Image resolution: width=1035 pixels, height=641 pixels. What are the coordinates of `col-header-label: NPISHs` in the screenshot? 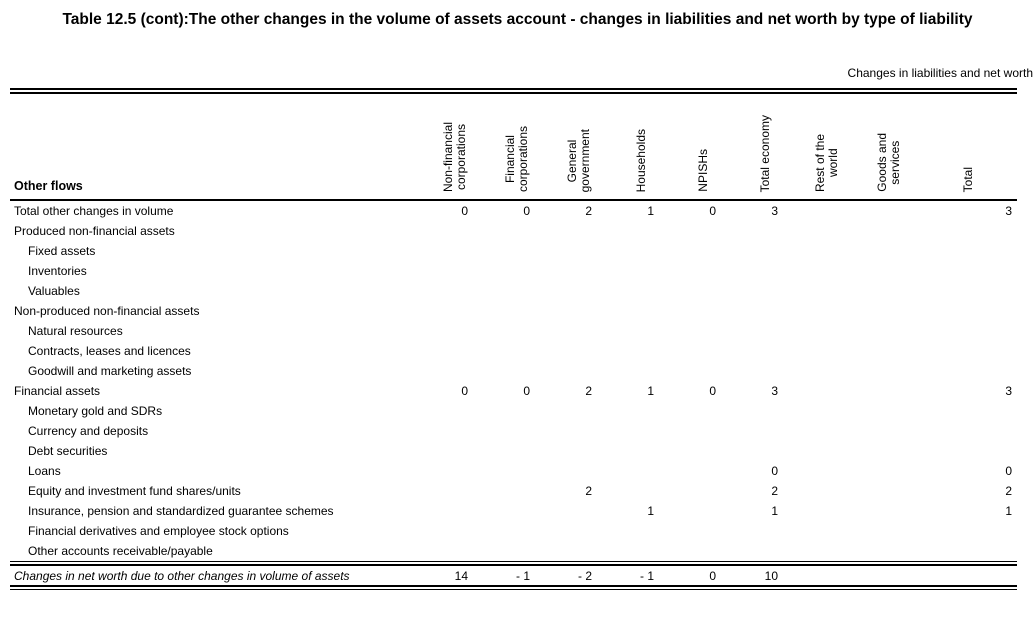 It's located at (702, 170).